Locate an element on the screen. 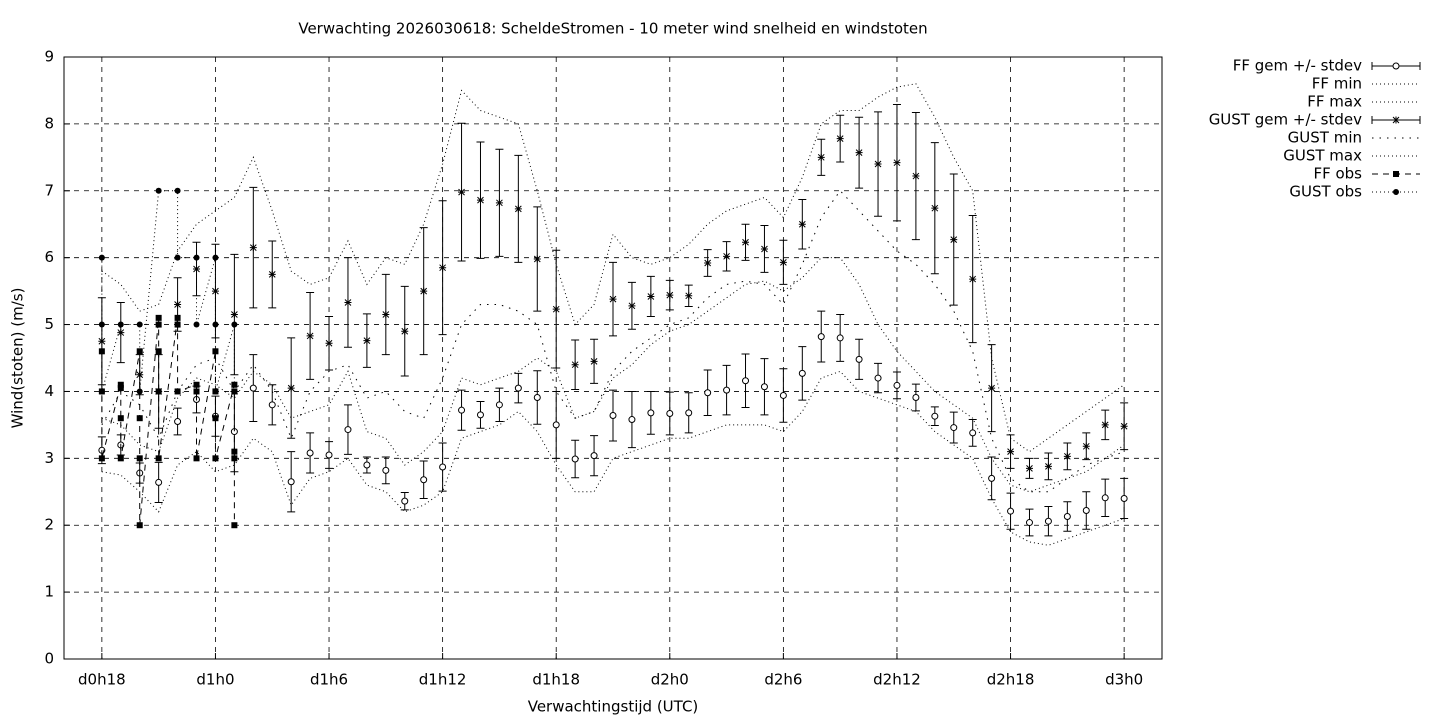 The height and width of the screenshot is (720, 1440). x-tick-label: d2h6 is located at coordinates (783, 680).